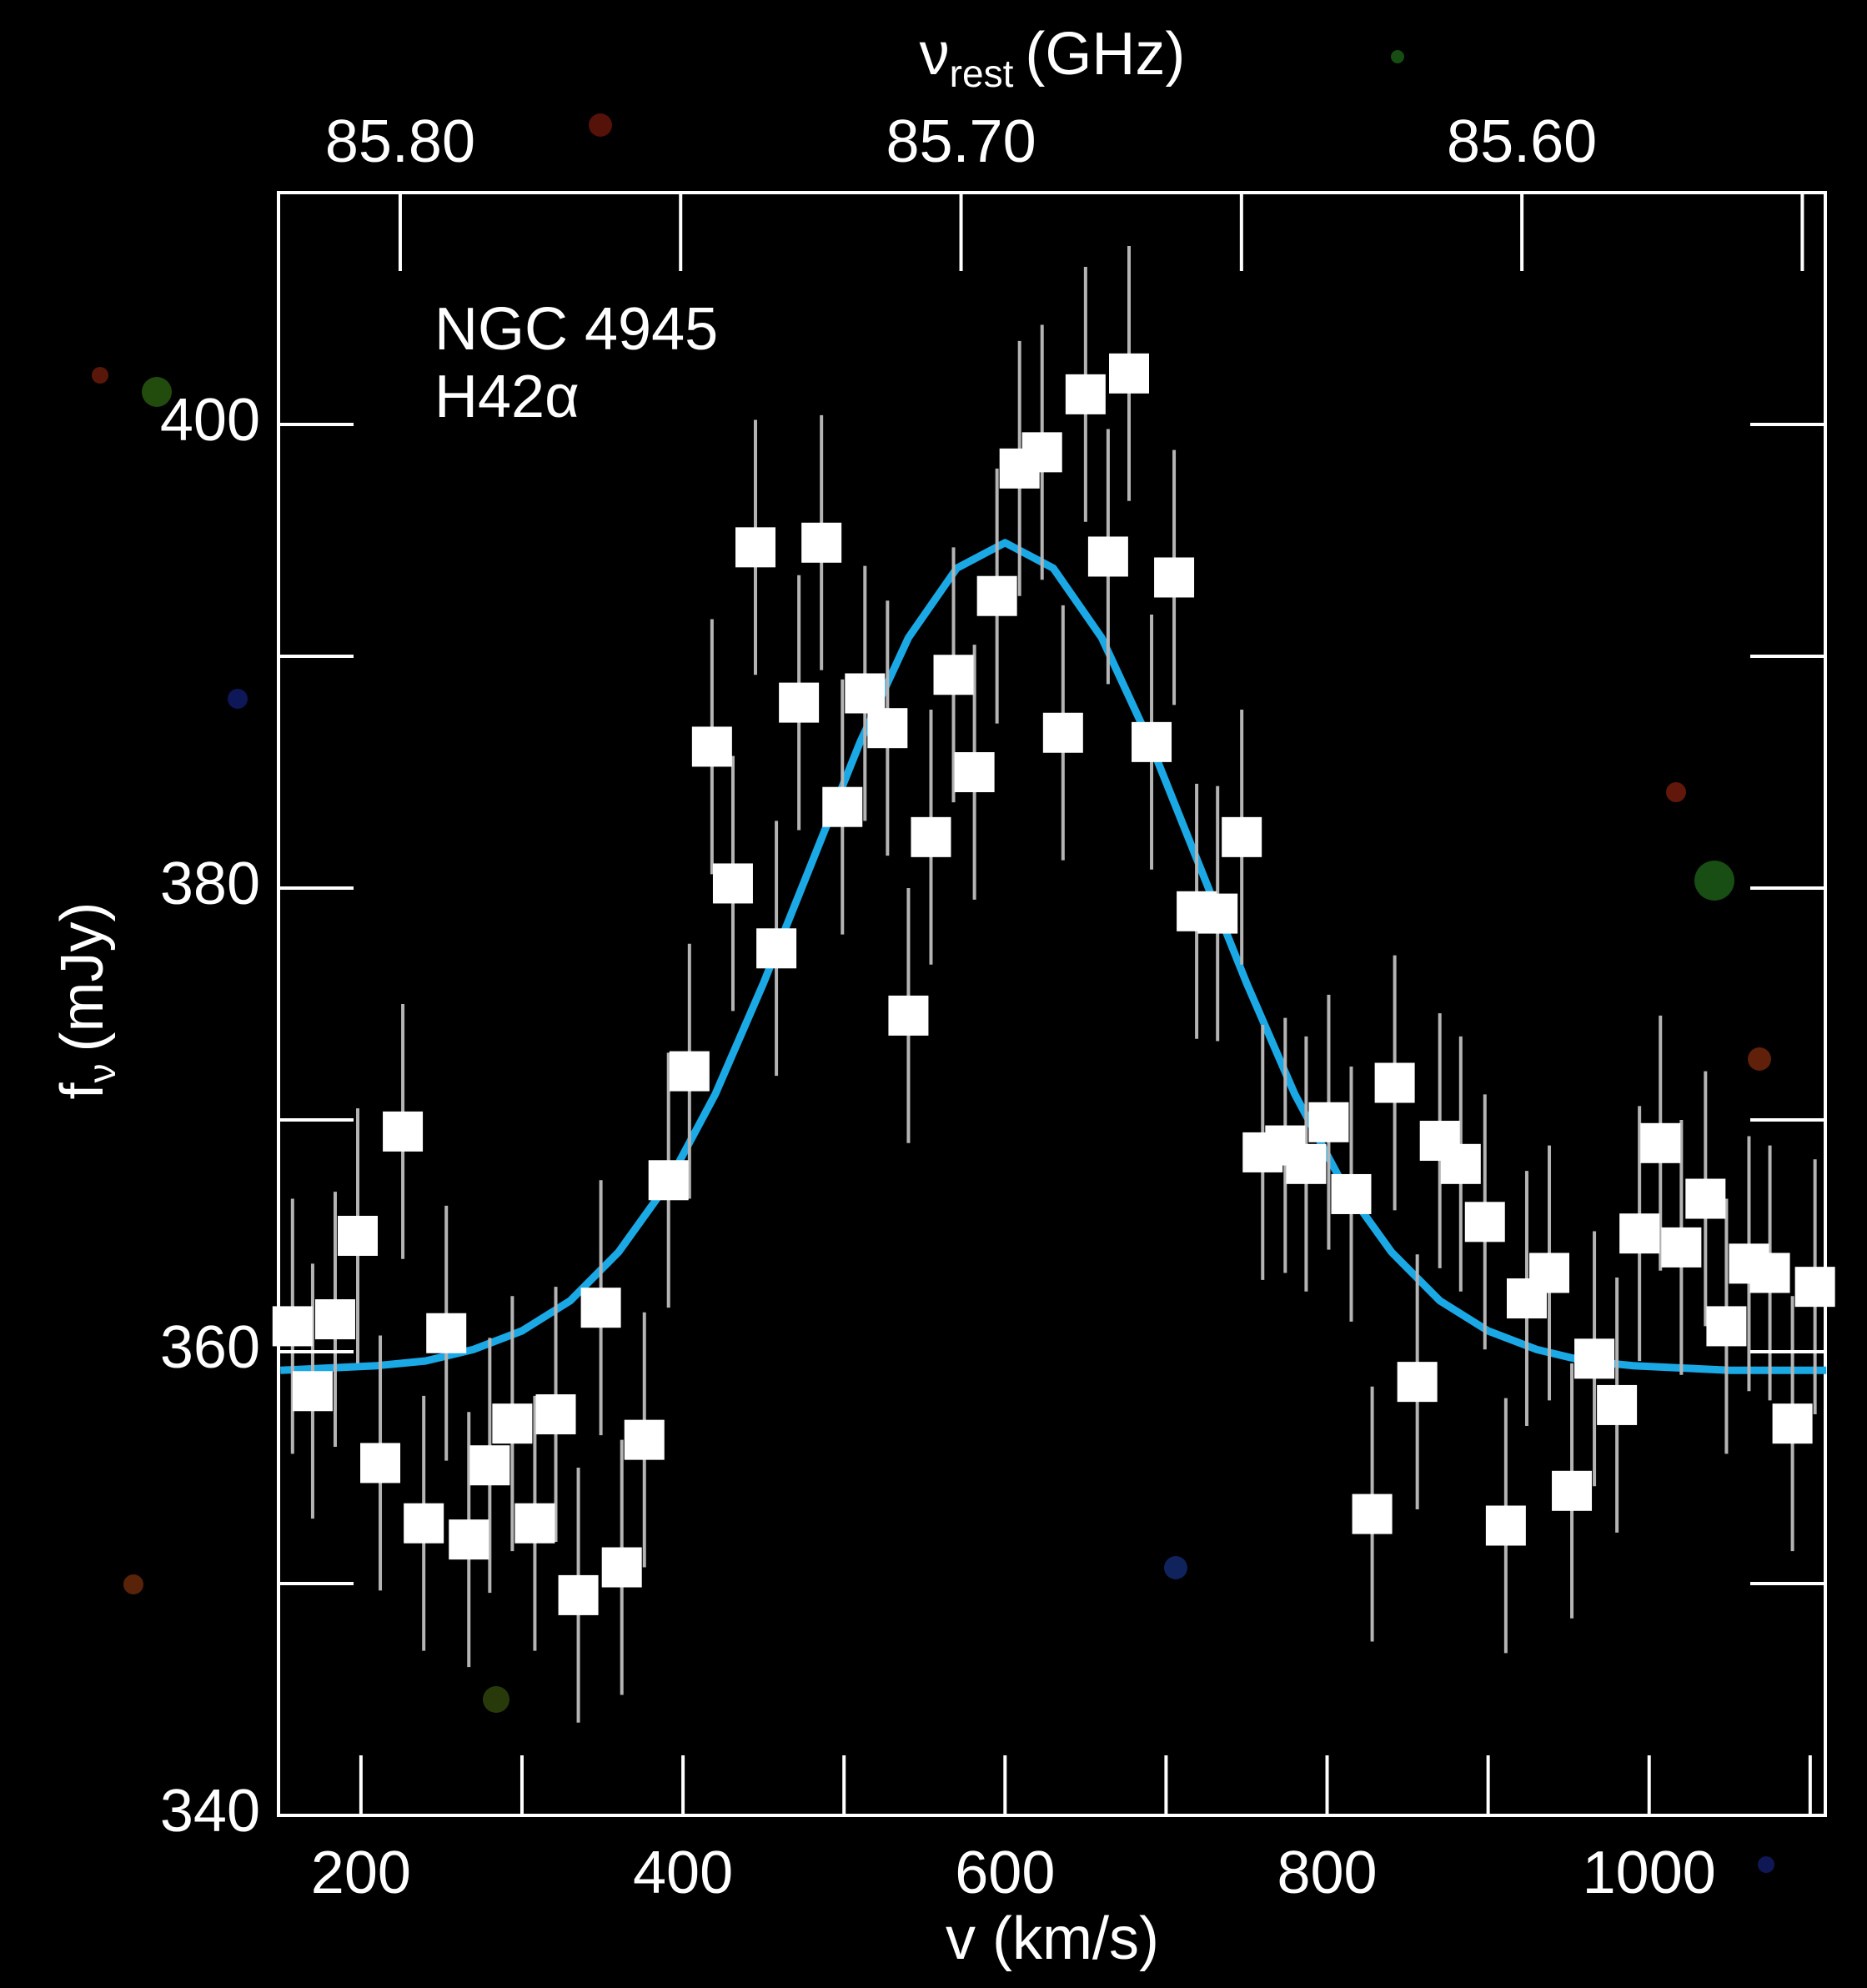 The image size is (1867, 1988). I want to click on y-tick-label: 400, so click(210, 421).